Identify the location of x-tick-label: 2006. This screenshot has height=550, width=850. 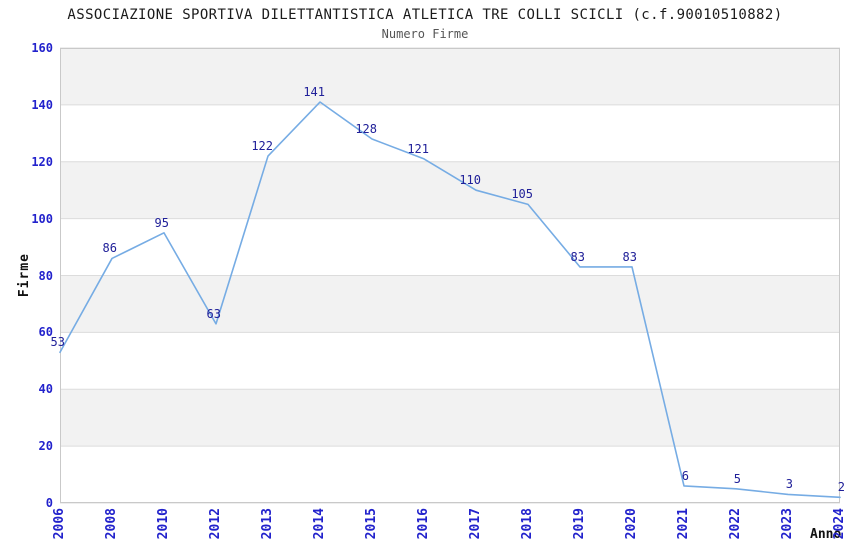
(59, 524).